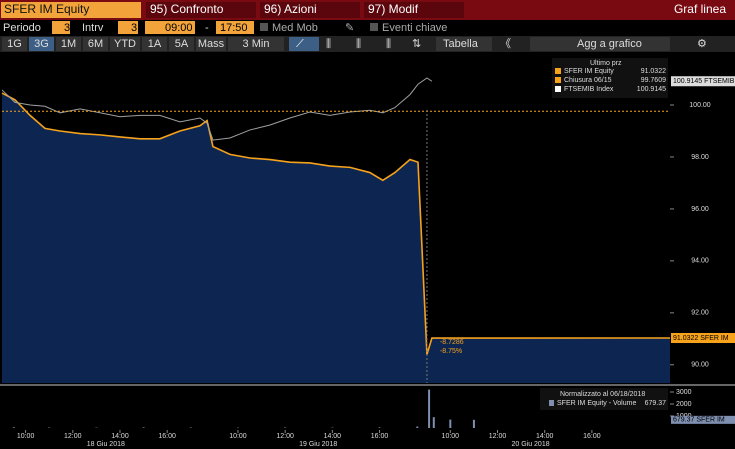 This screenshot has width=735, height=449. I want to click on menu-item: 96) Azioni, so click(290, 9).